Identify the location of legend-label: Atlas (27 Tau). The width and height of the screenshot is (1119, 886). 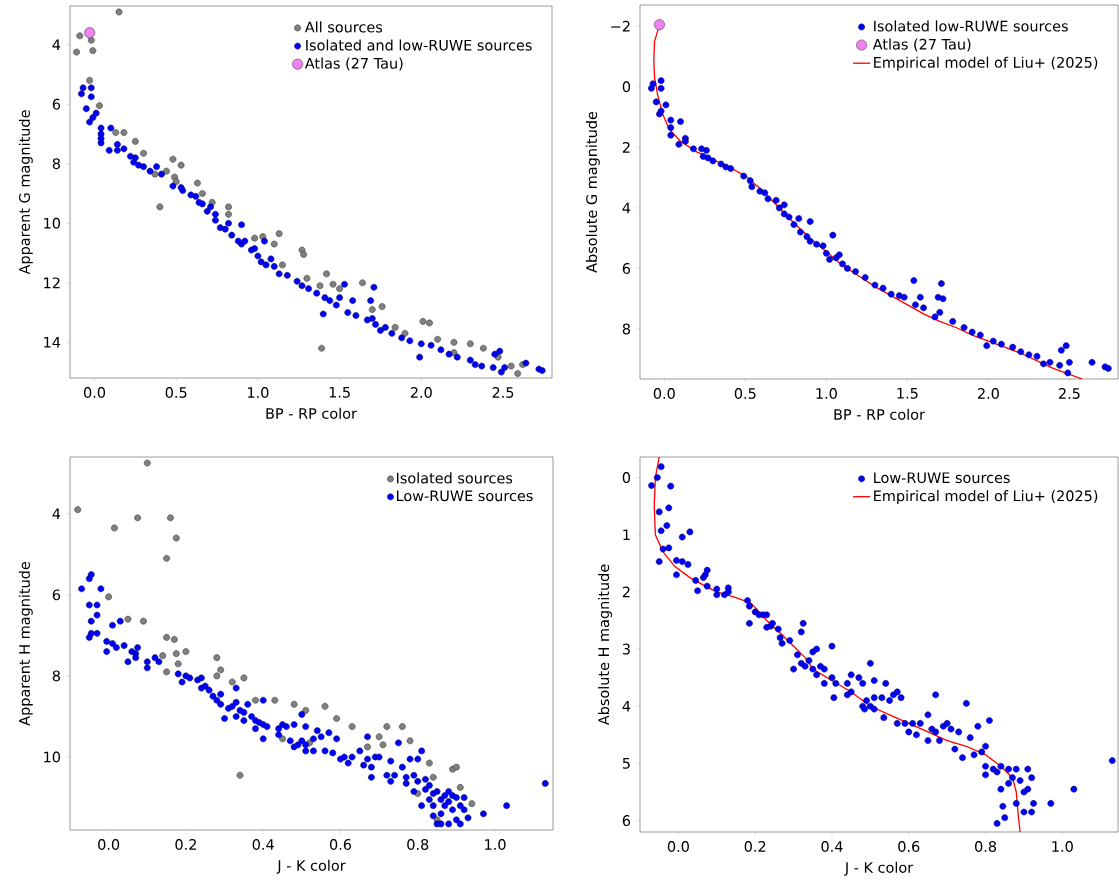
(353, 64).